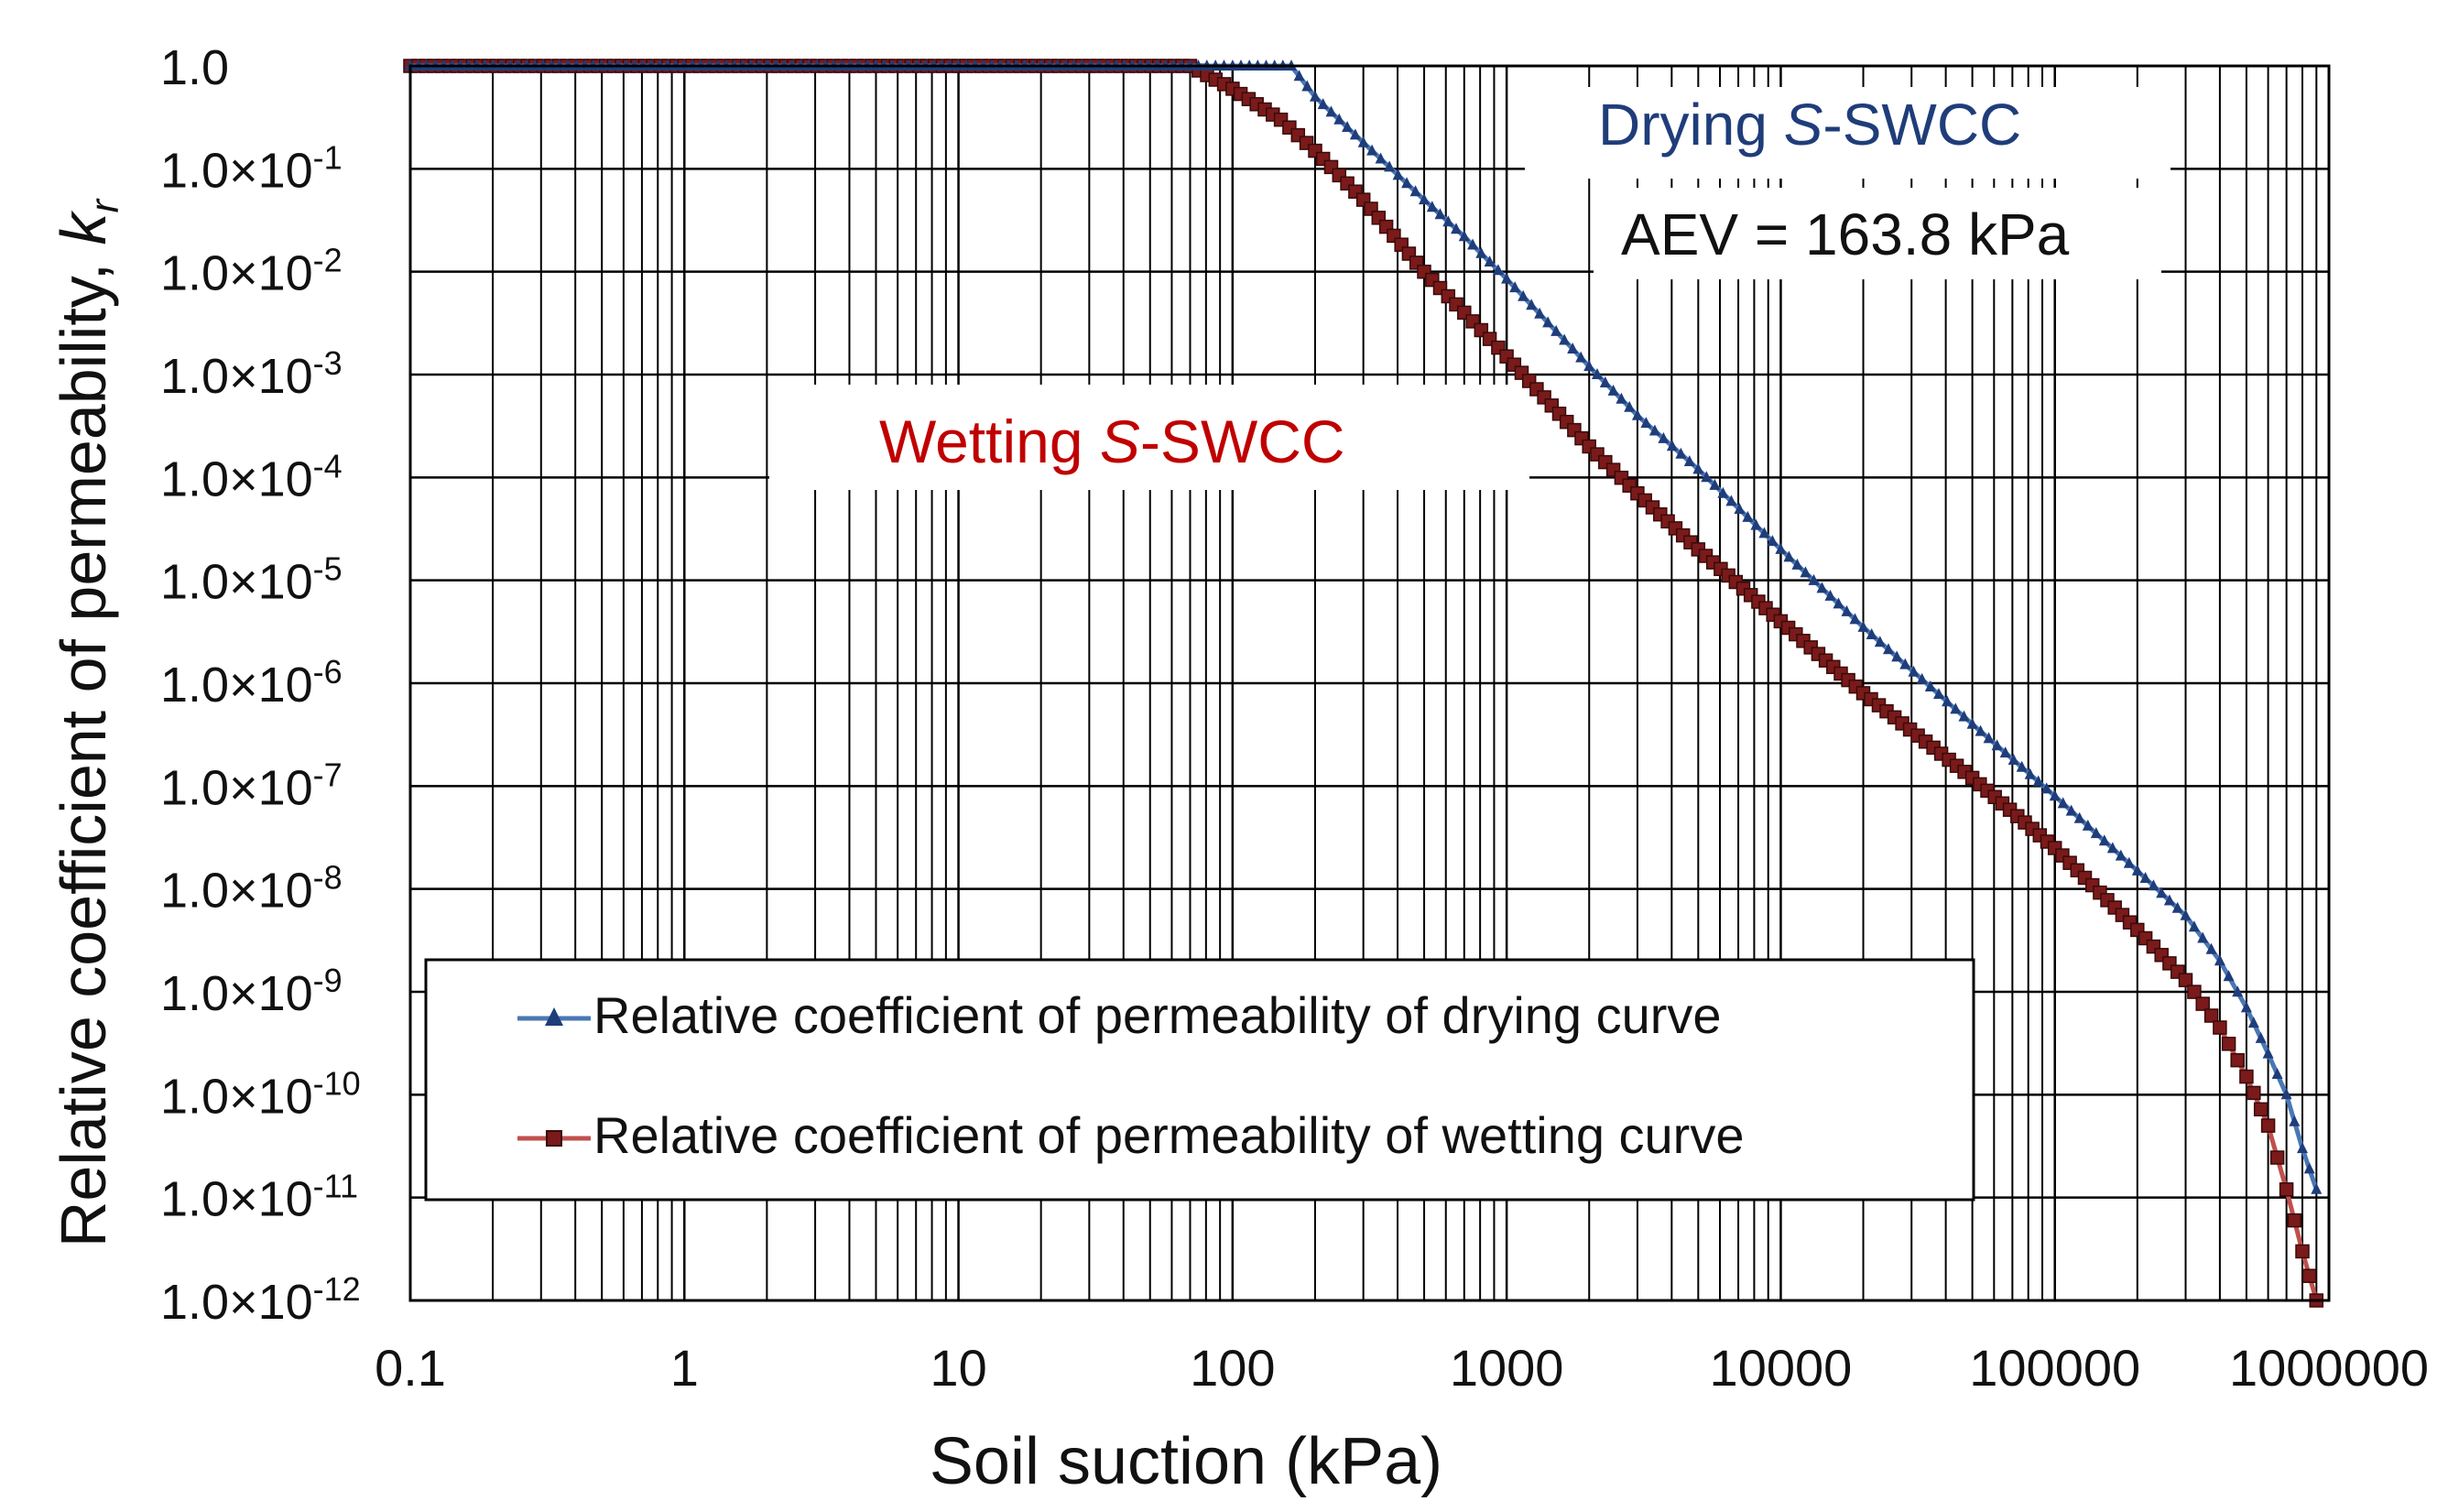 The width and height of the screenshot is (2448, 1512). Describe the element at coordinates (1242, 441) in the screenshot. I see `wetting-label-part-3: -SWCC` at that location.